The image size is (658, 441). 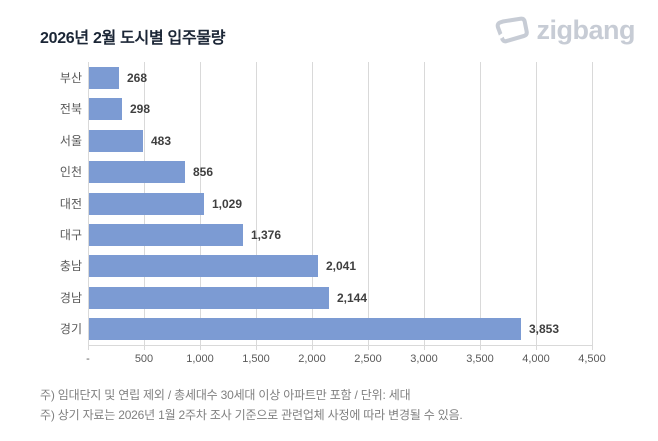 I want to click on page-title: 2026년 2월 도시별 입주물량, so click(x=133, y=38).